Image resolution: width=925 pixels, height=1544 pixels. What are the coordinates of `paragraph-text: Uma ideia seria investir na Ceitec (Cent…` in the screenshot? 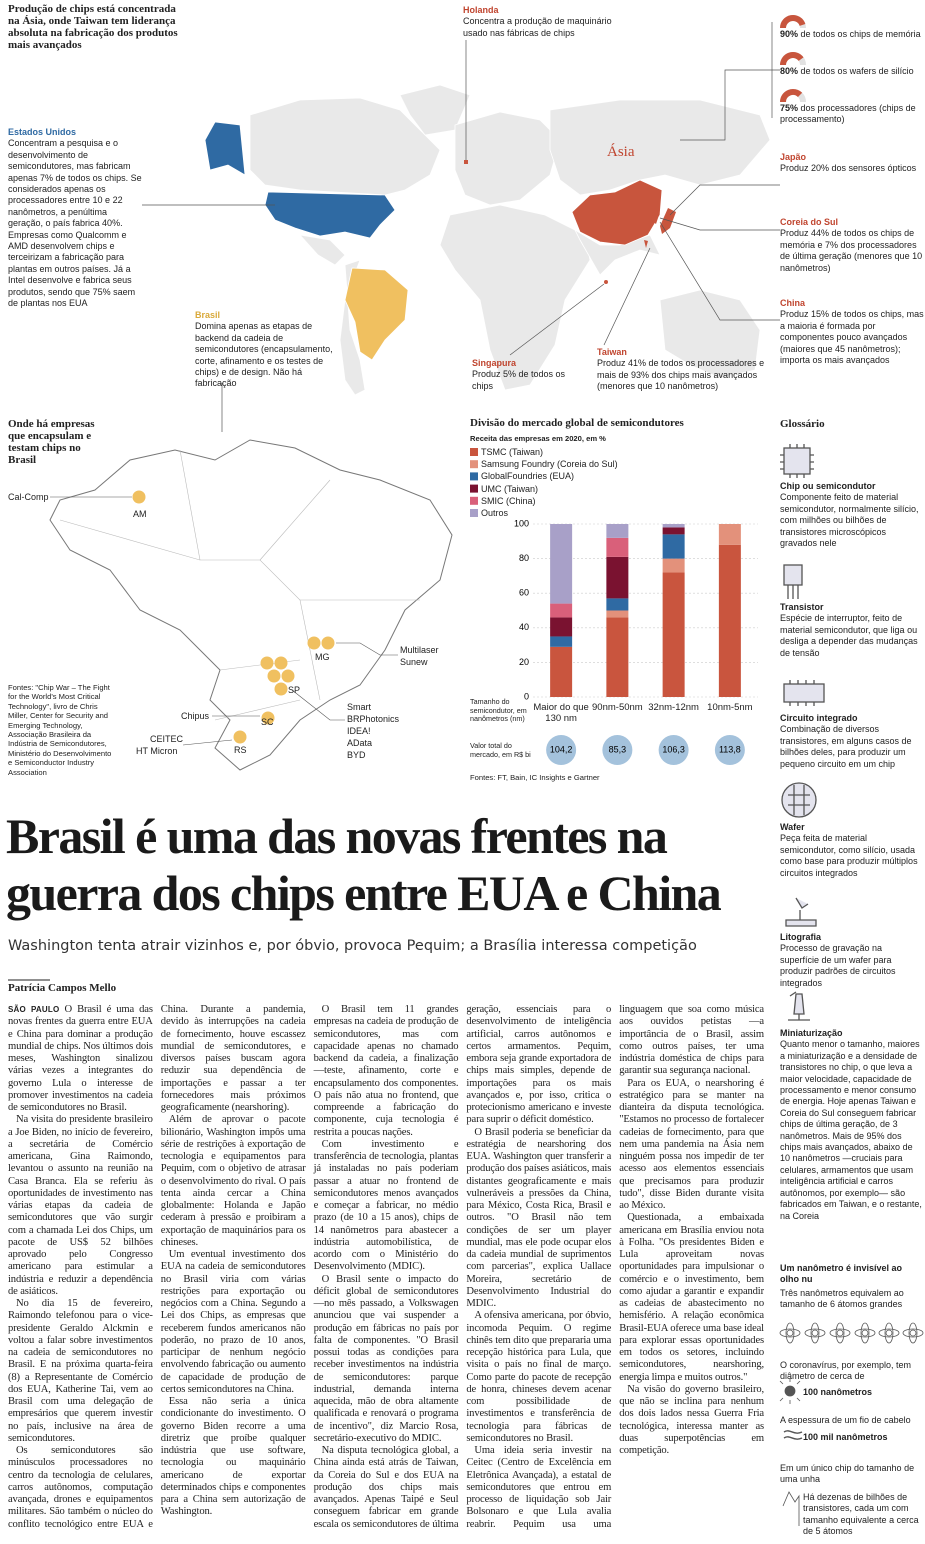 It's located at (615, 1267).